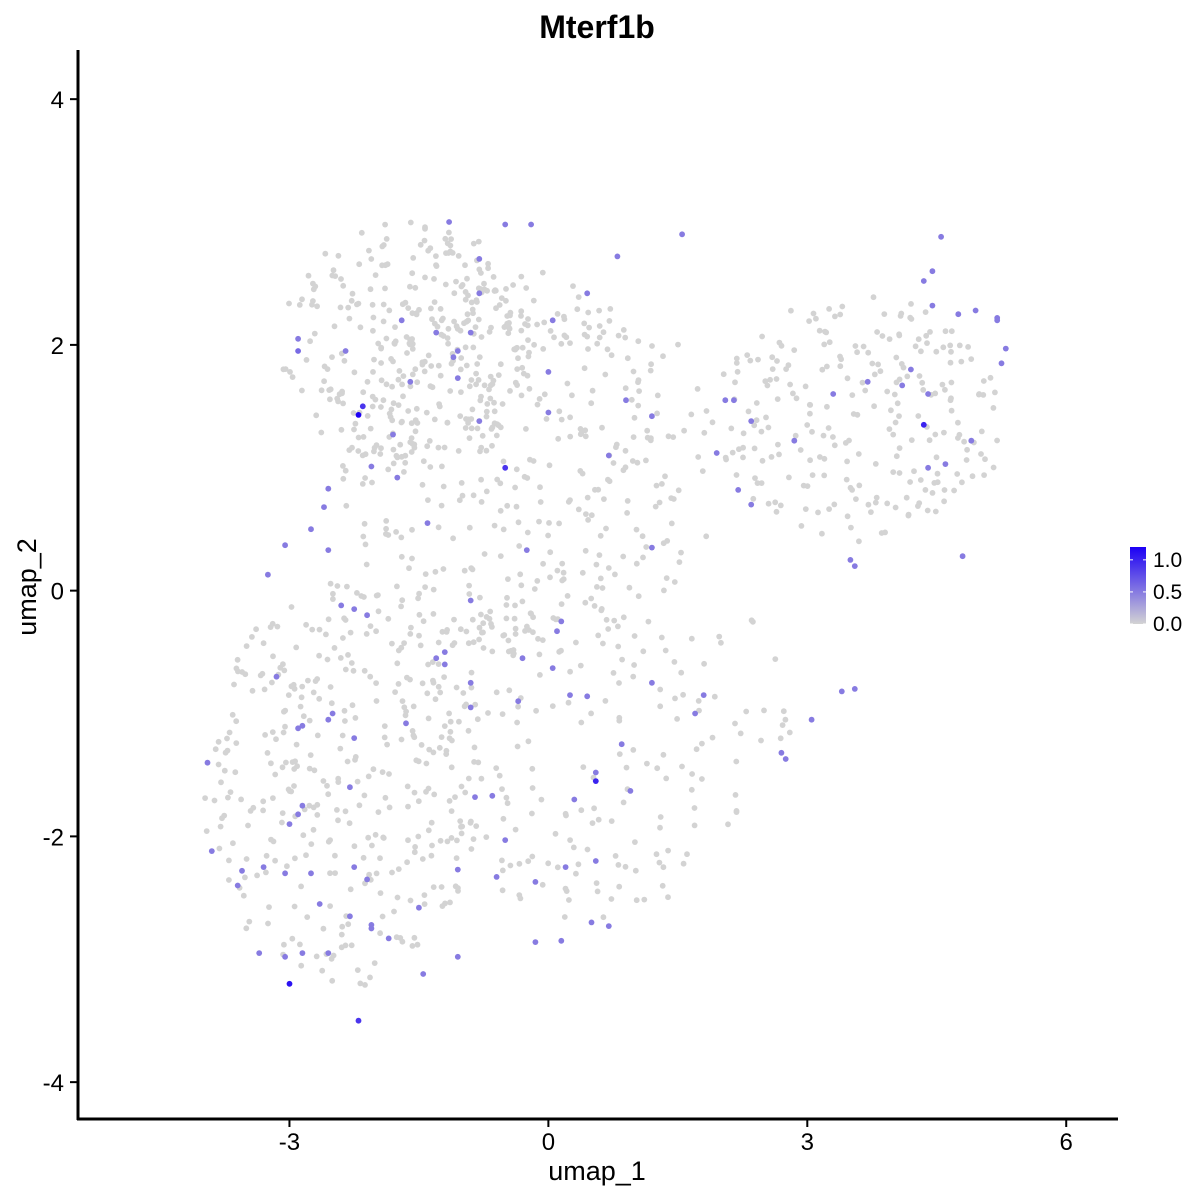  I want to click on legend-tick-label: 1.0, so click(1167, 560).